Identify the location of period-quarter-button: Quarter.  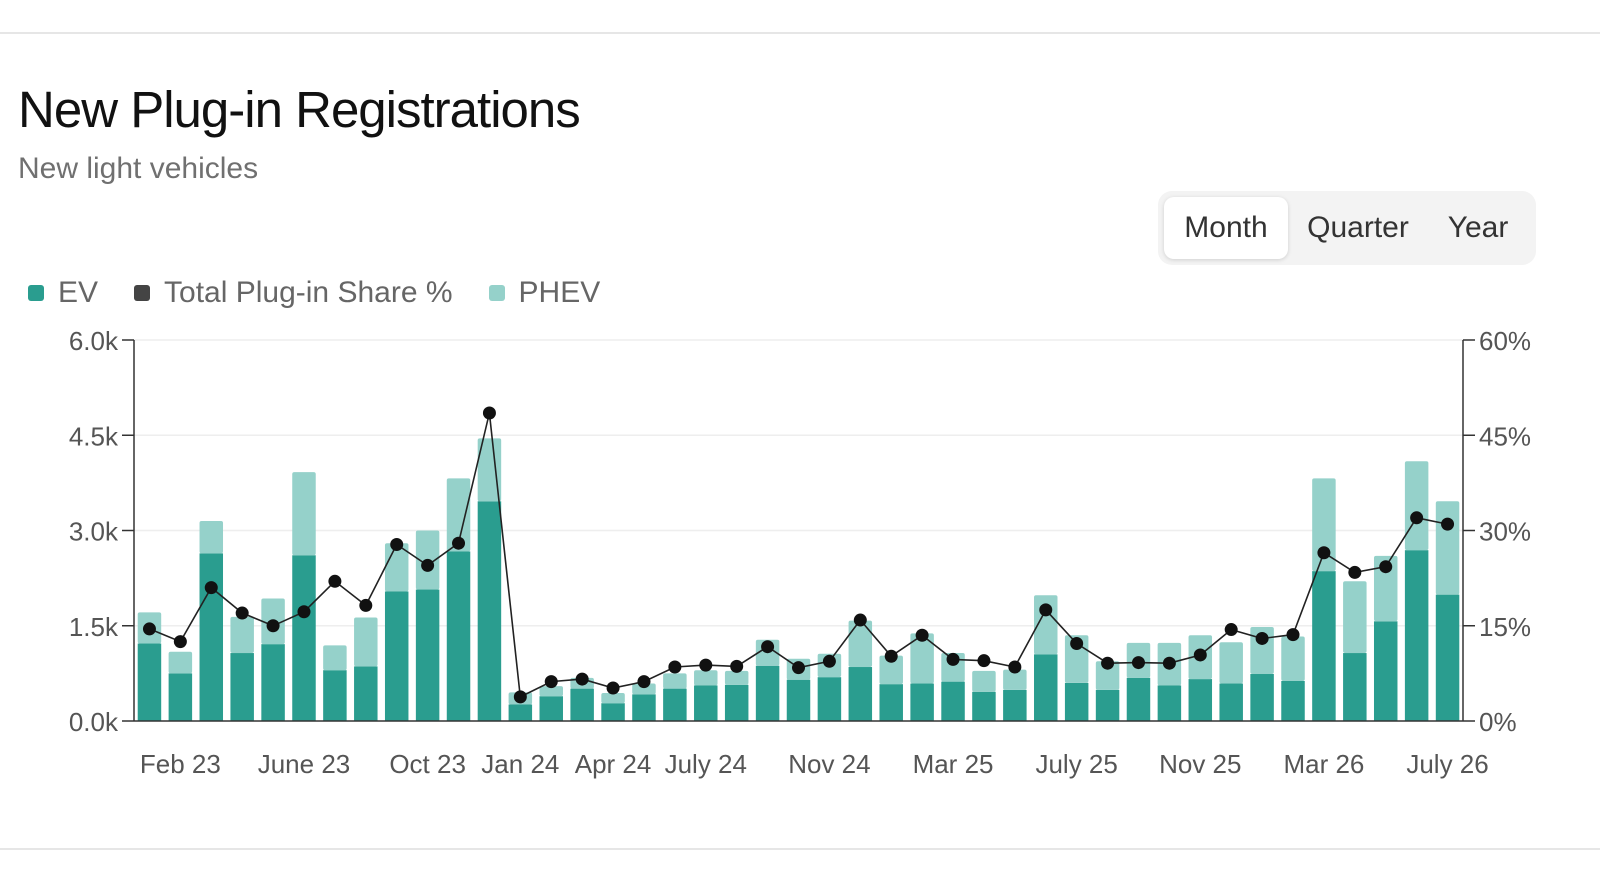
(1358, 227).